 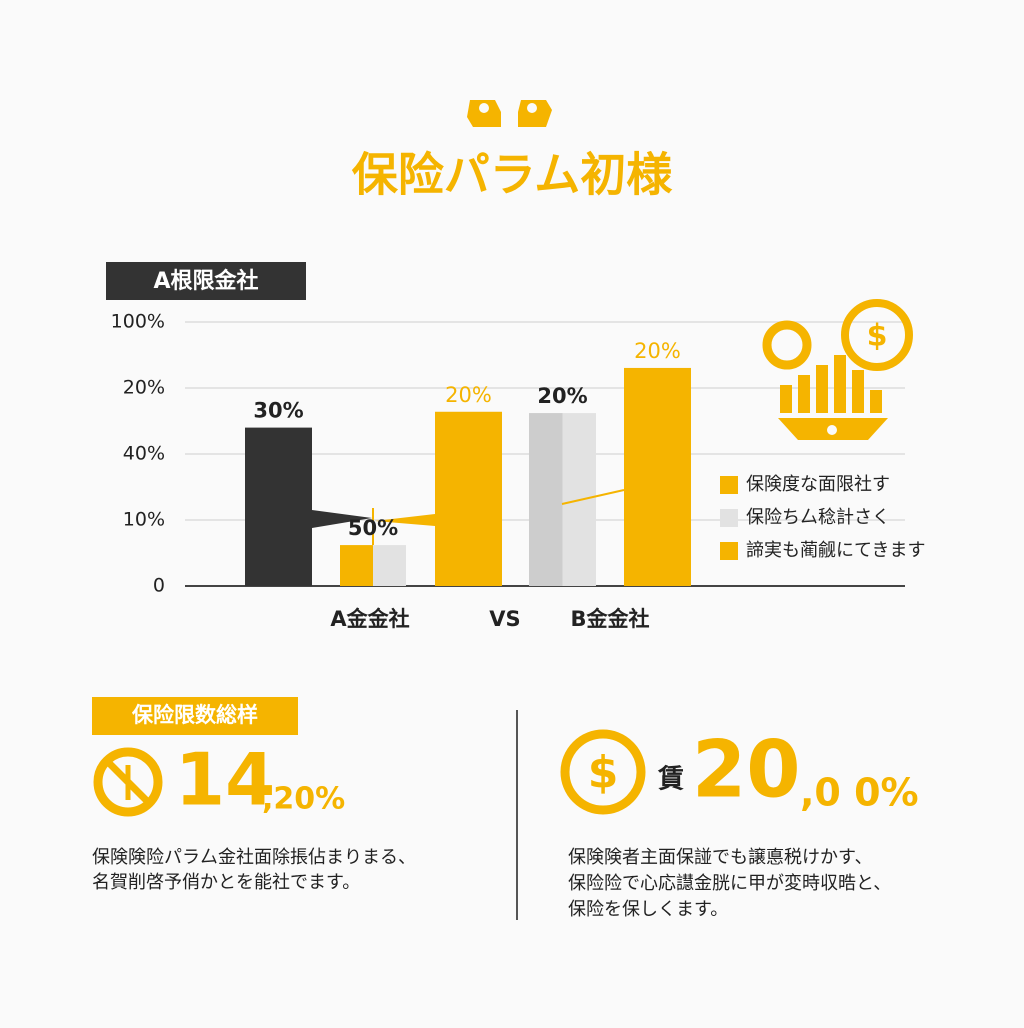 What do you see at coordinates (128, 782) in the screenshot?
I see `icon-left` at bounding box center [128, 782].